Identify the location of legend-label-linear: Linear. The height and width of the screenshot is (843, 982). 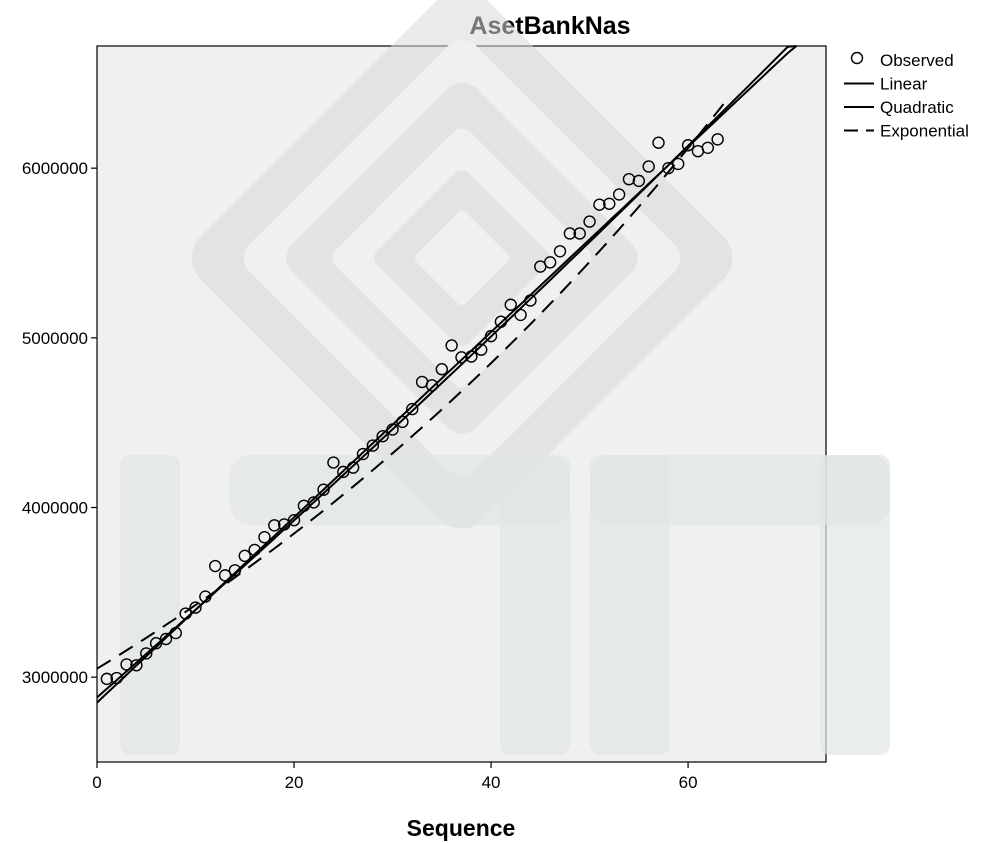
(904, 84).